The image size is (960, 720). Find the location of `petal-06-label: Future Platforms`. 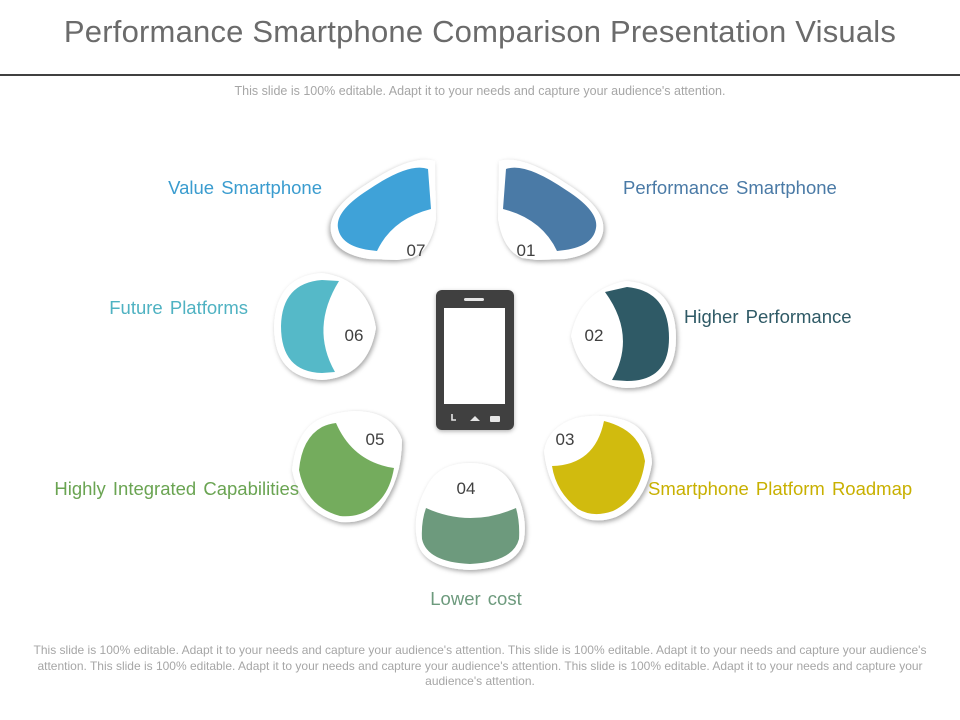

petal-06-label: Future Platforms is located at coordinates (178, 307).